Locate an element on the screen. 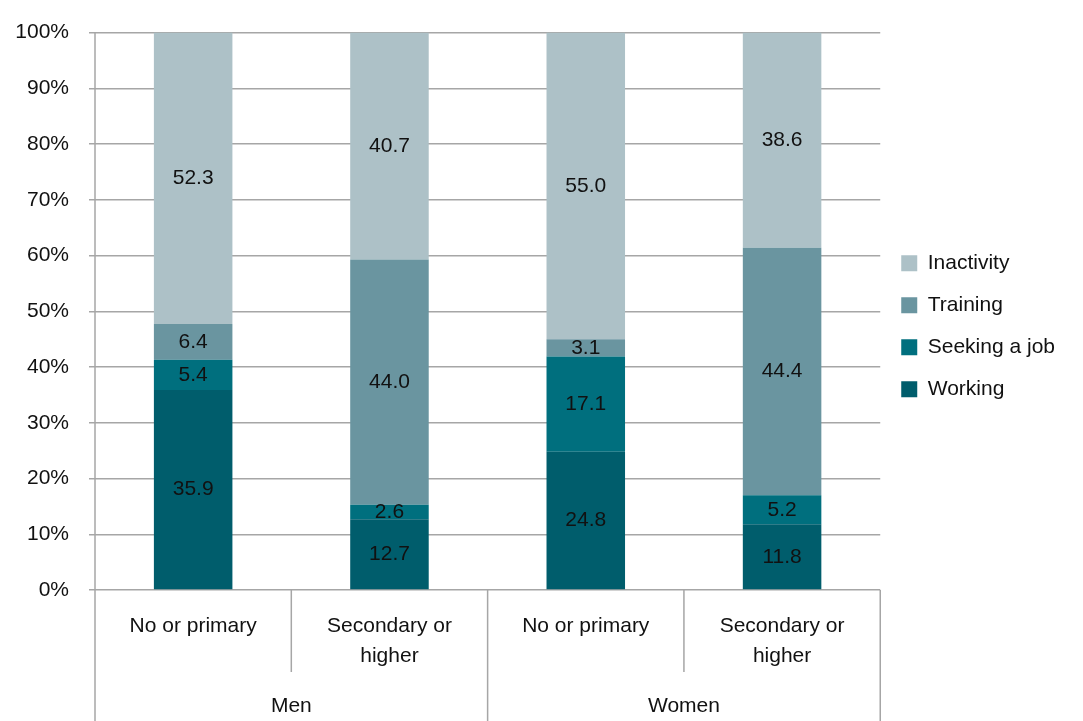 Image resolution: width=1083 pixels, height=721 pixels. data-label: 35.9 is located at coordinates (193, 488).